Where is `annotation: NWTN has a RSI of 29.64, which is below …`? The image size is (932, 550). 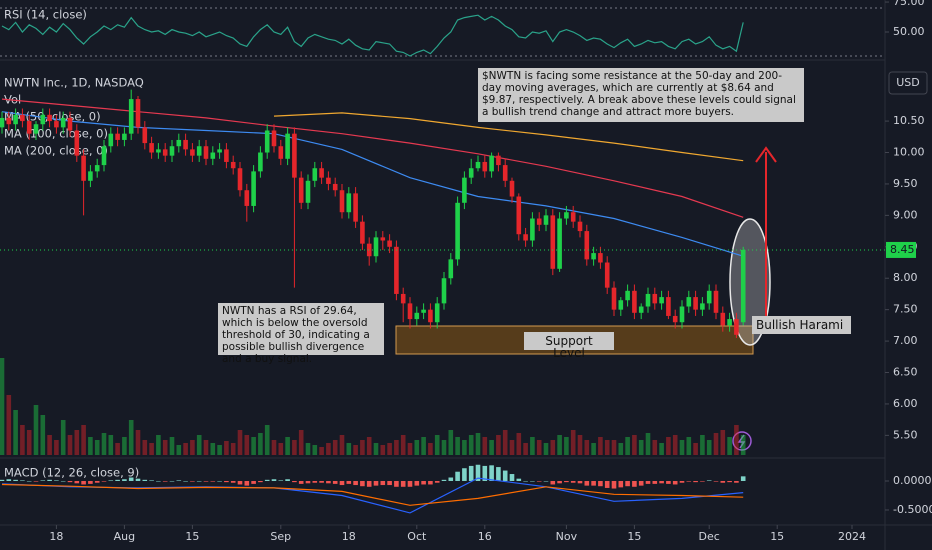 annotation: NWTN has a RSI of 29.64, which is below … is located at coordinates (301, 334).